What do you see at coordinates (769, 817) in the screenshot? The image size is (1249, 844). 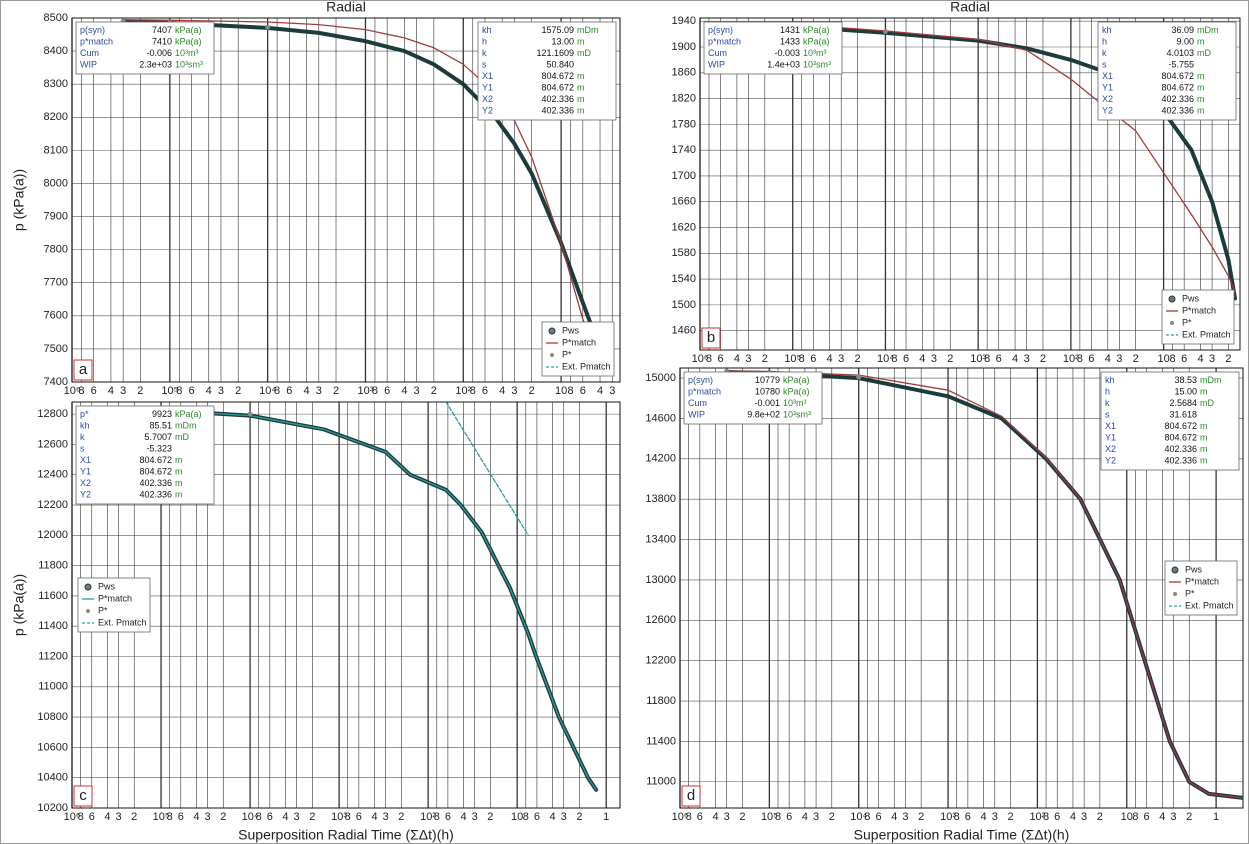 I see `x-tick-label: 10⁵` at bounding box center [769, 817].